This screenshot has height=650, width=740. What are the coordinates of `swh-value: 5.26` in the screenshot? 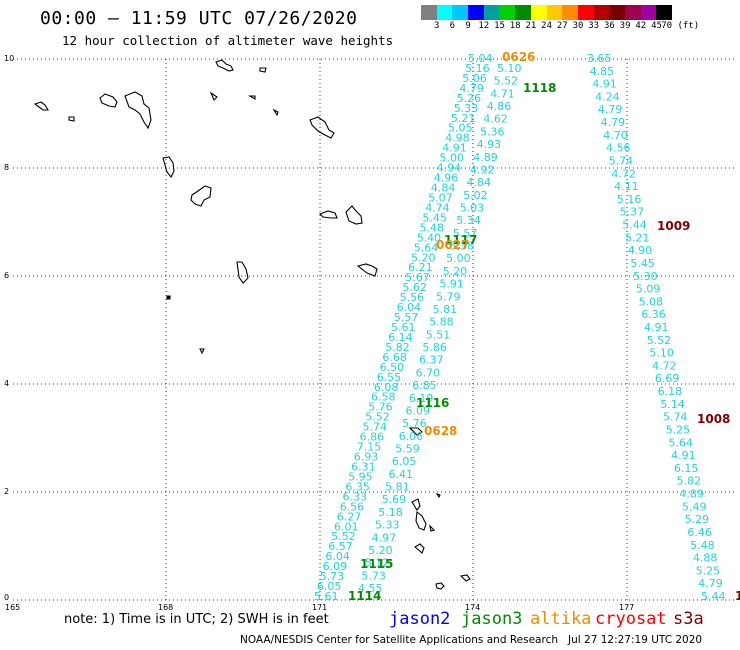 It's located at (469, 98).